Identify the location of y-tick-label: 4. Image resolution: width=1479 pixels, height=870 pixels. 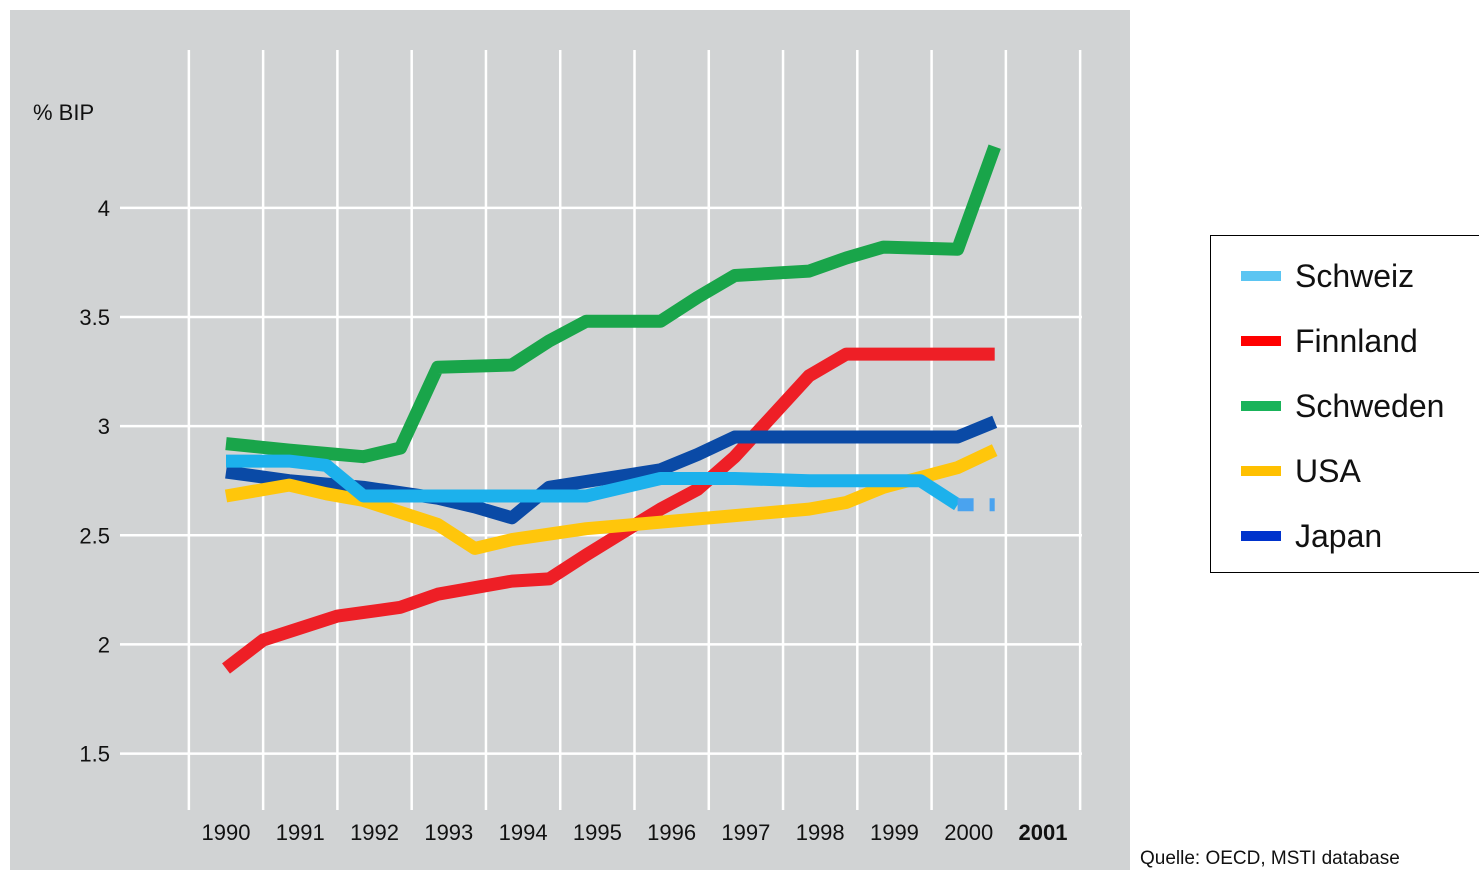
(104, 208).